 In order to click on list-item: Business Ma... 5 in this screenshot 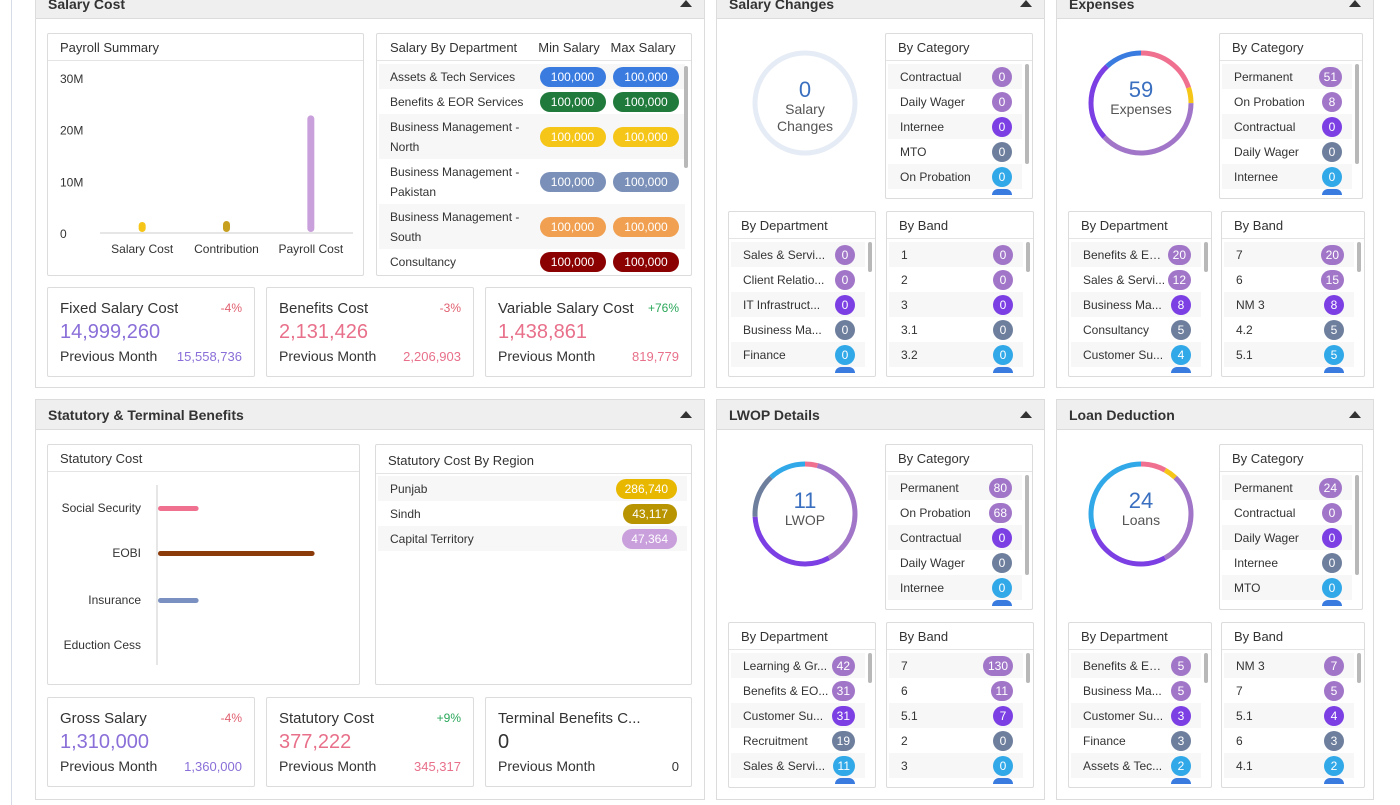, I will do `click(1136, 690)`.